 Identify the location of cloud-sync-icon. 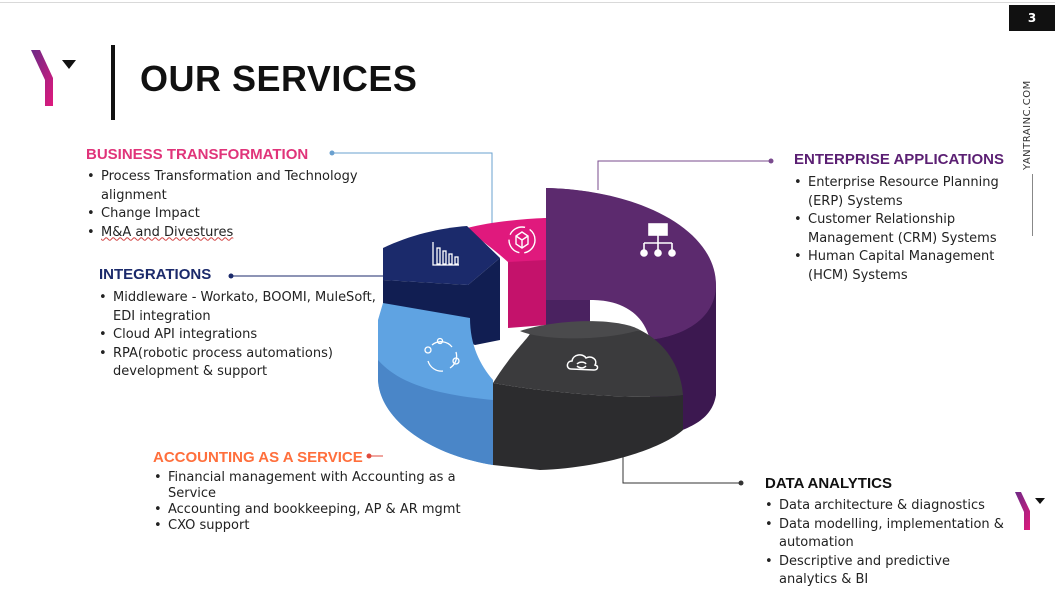
(582, 362).